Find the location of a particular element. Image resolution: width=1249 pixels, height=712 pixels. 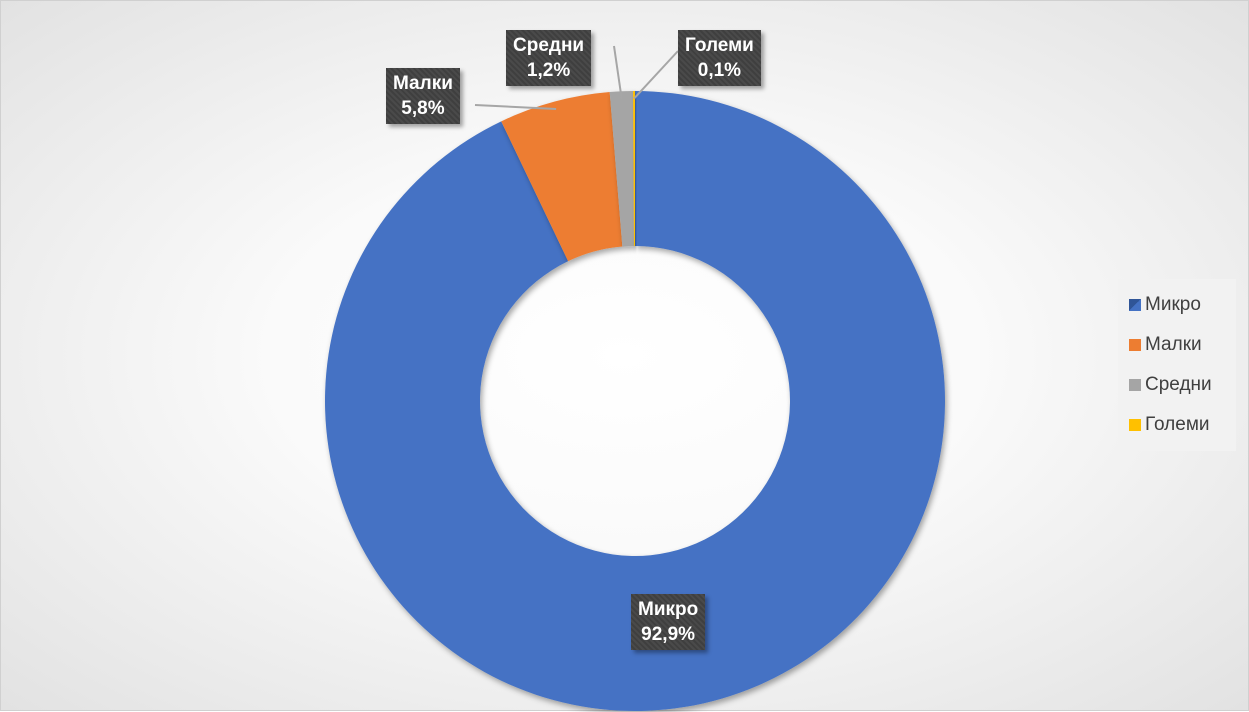

legend-label: Големи is located at coordinates (1177, 424).